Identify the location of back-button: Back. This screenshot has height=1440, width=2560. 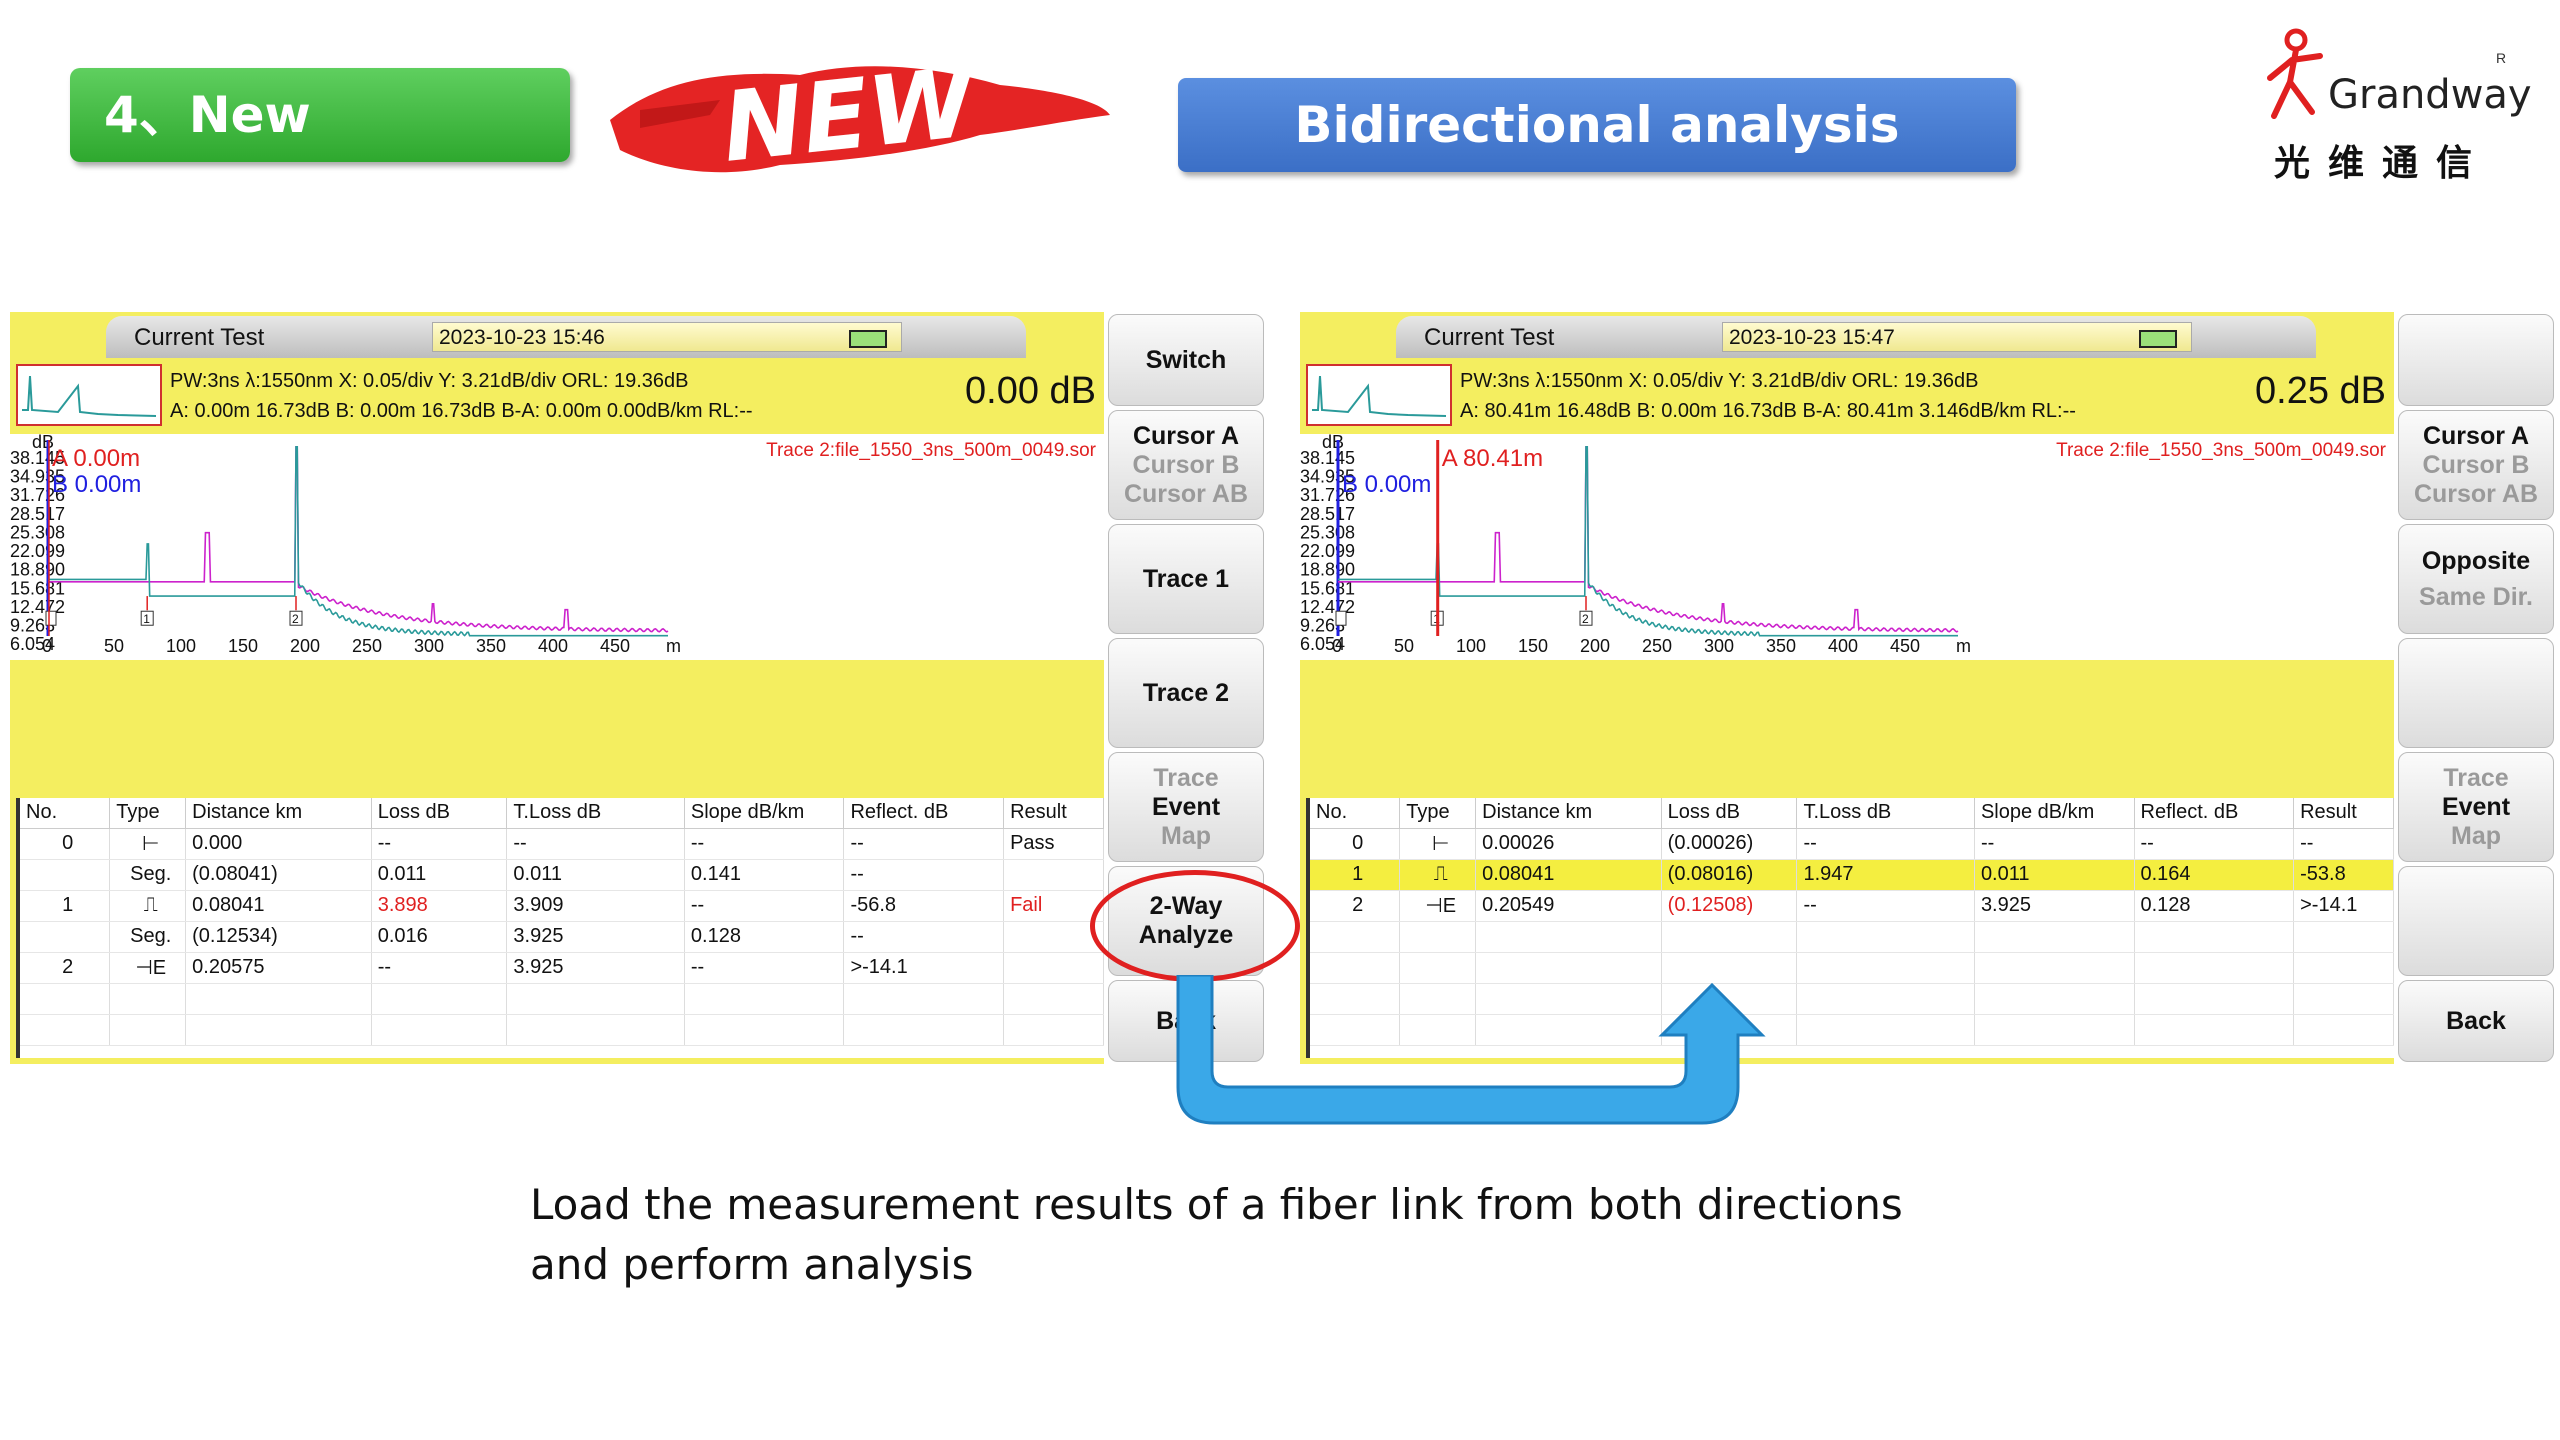
(2476, 1021).